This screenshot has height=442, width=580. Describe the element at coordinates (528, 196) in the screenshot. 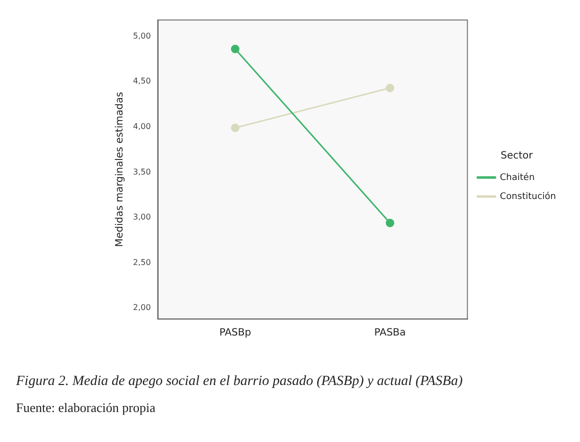

I see `legend-label: Constitución` at that location.